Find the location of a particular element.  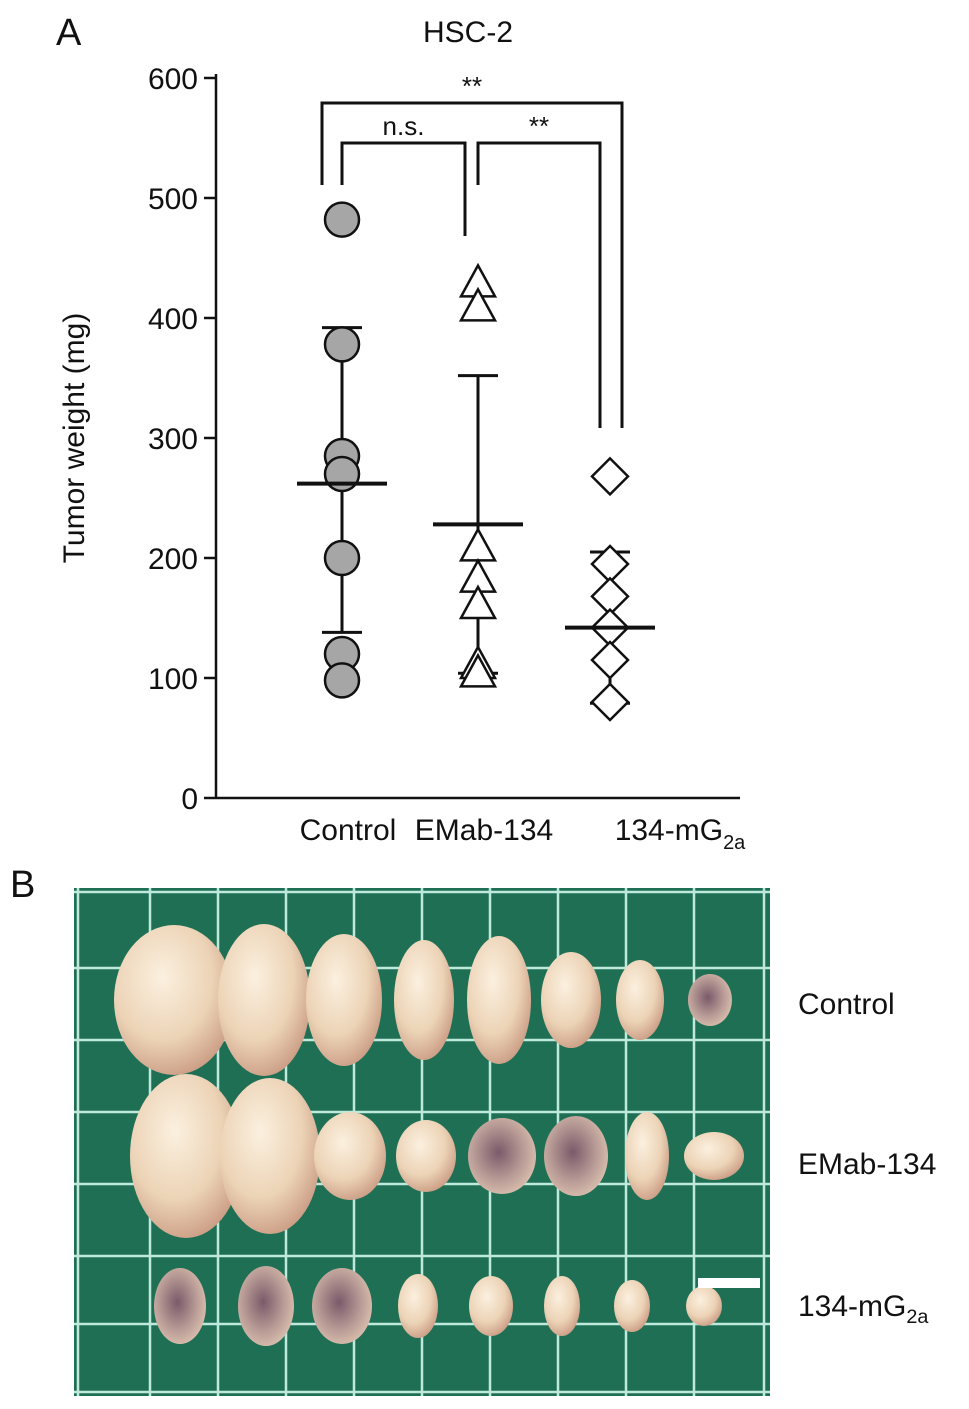

significance-control-vs-134mg2a is located at coordinates (472, 264).